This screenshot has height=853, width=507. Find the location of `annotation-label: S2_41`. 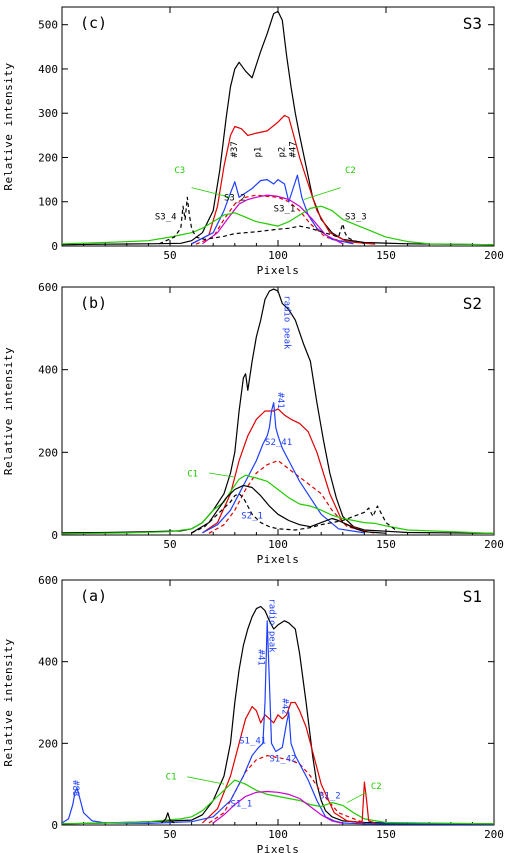

annotation-label: S2_41 is located at coordinates (278, 443).